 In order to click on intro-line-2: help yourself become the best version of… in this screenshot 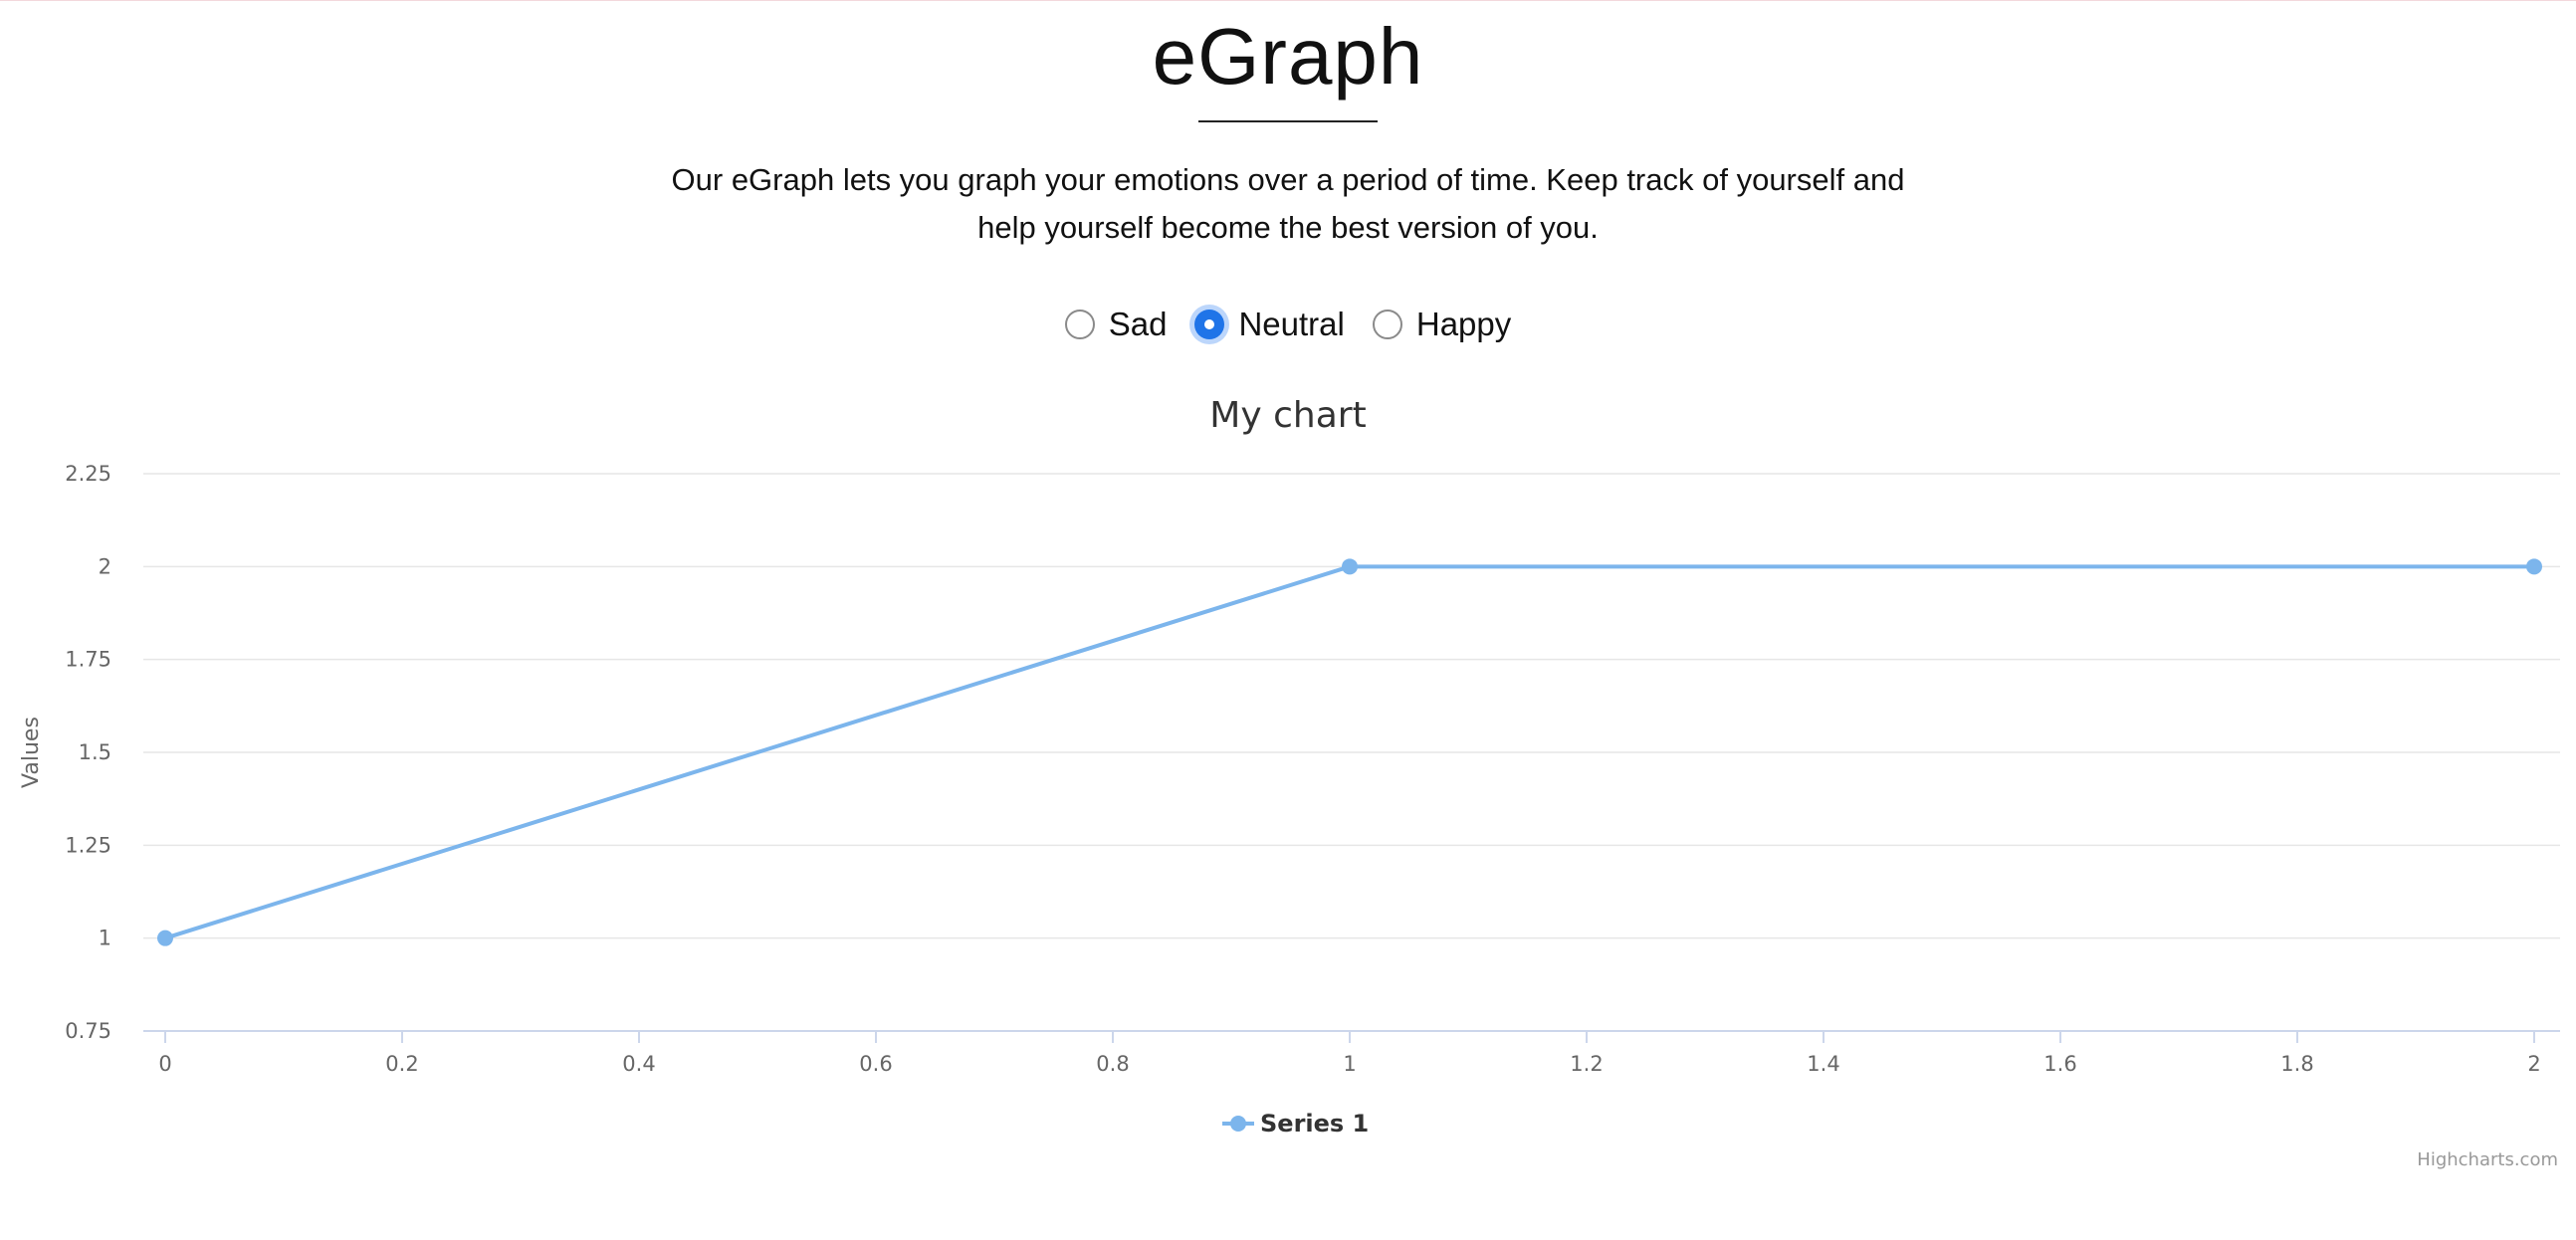, I will do `click(1288, 228)`.